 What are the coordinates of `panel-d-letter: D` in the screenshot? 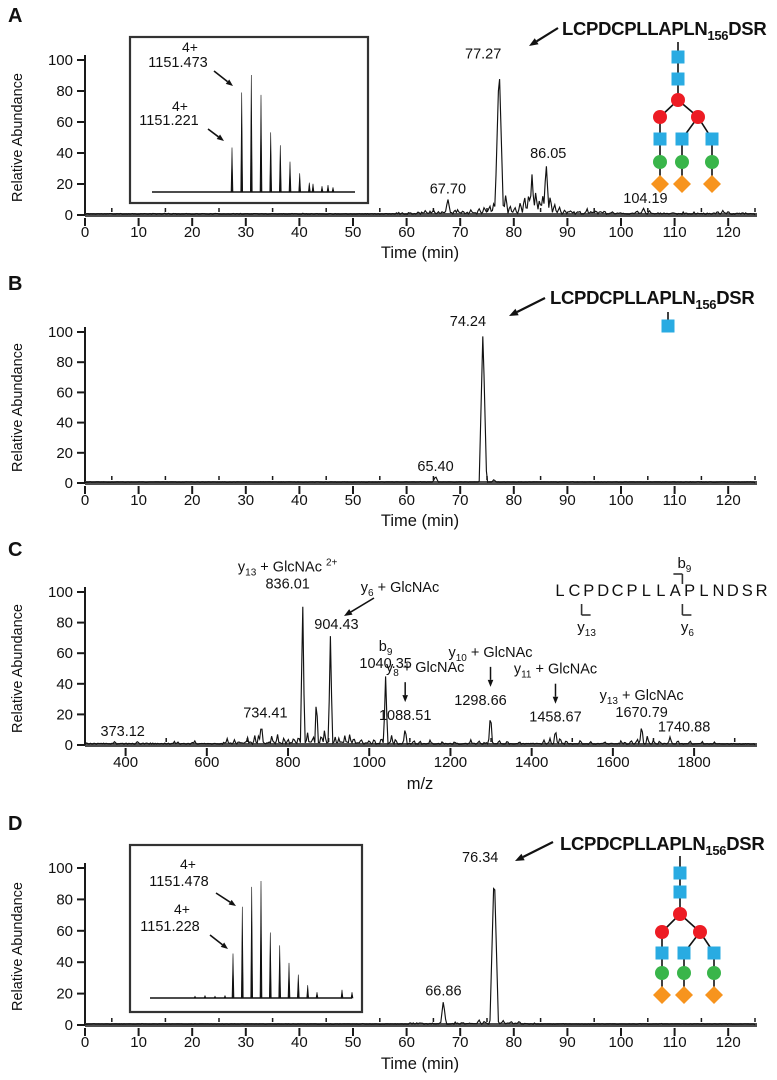 It's located at (15, 824).